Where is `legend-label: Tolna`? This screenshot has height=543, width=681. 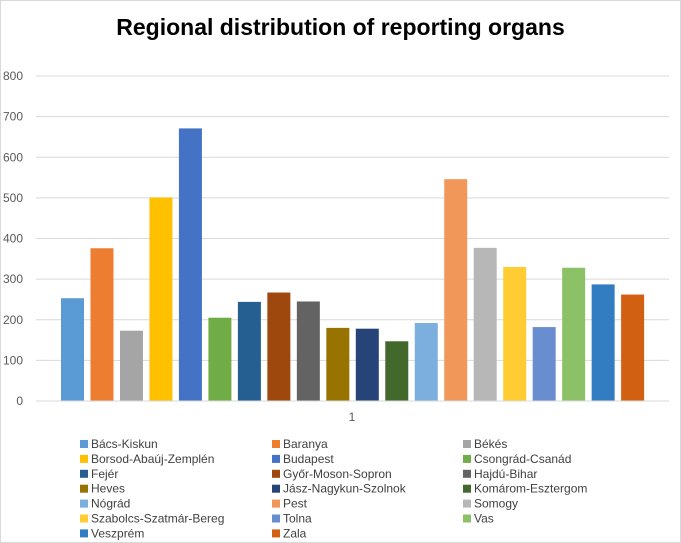 legend-label: Tolna is located at coordinates (297, 519).